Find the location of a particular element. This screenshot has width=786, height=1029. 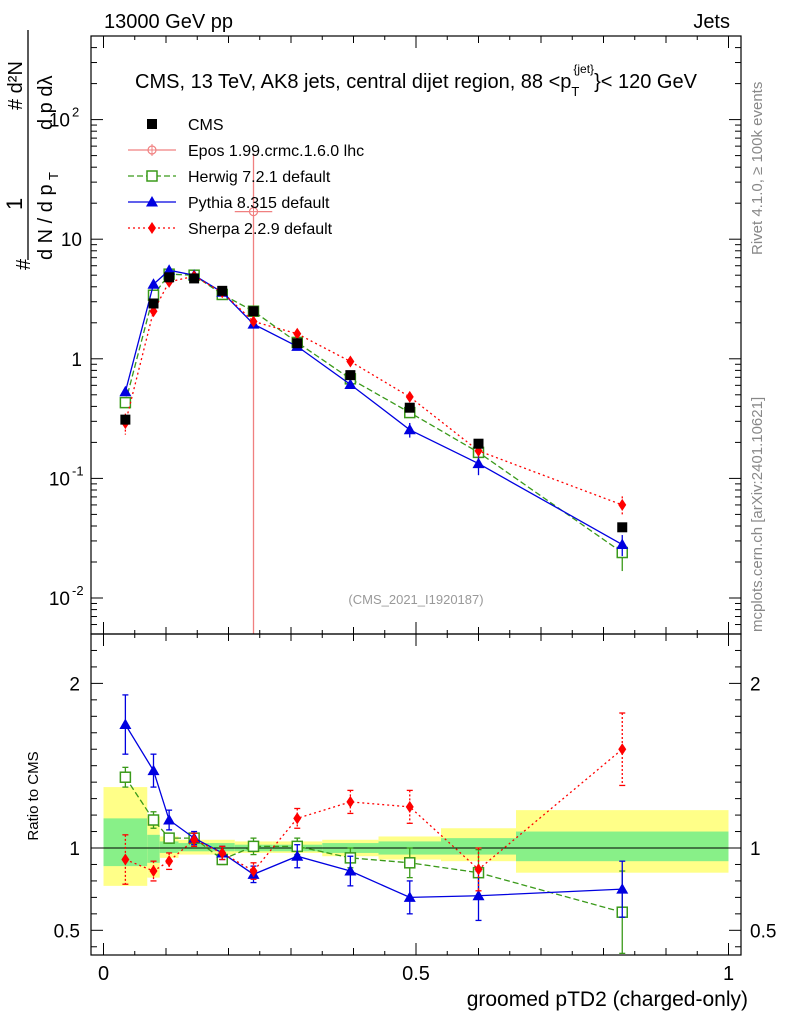

herwig-ratio-line is located at coordinates (373, 844).